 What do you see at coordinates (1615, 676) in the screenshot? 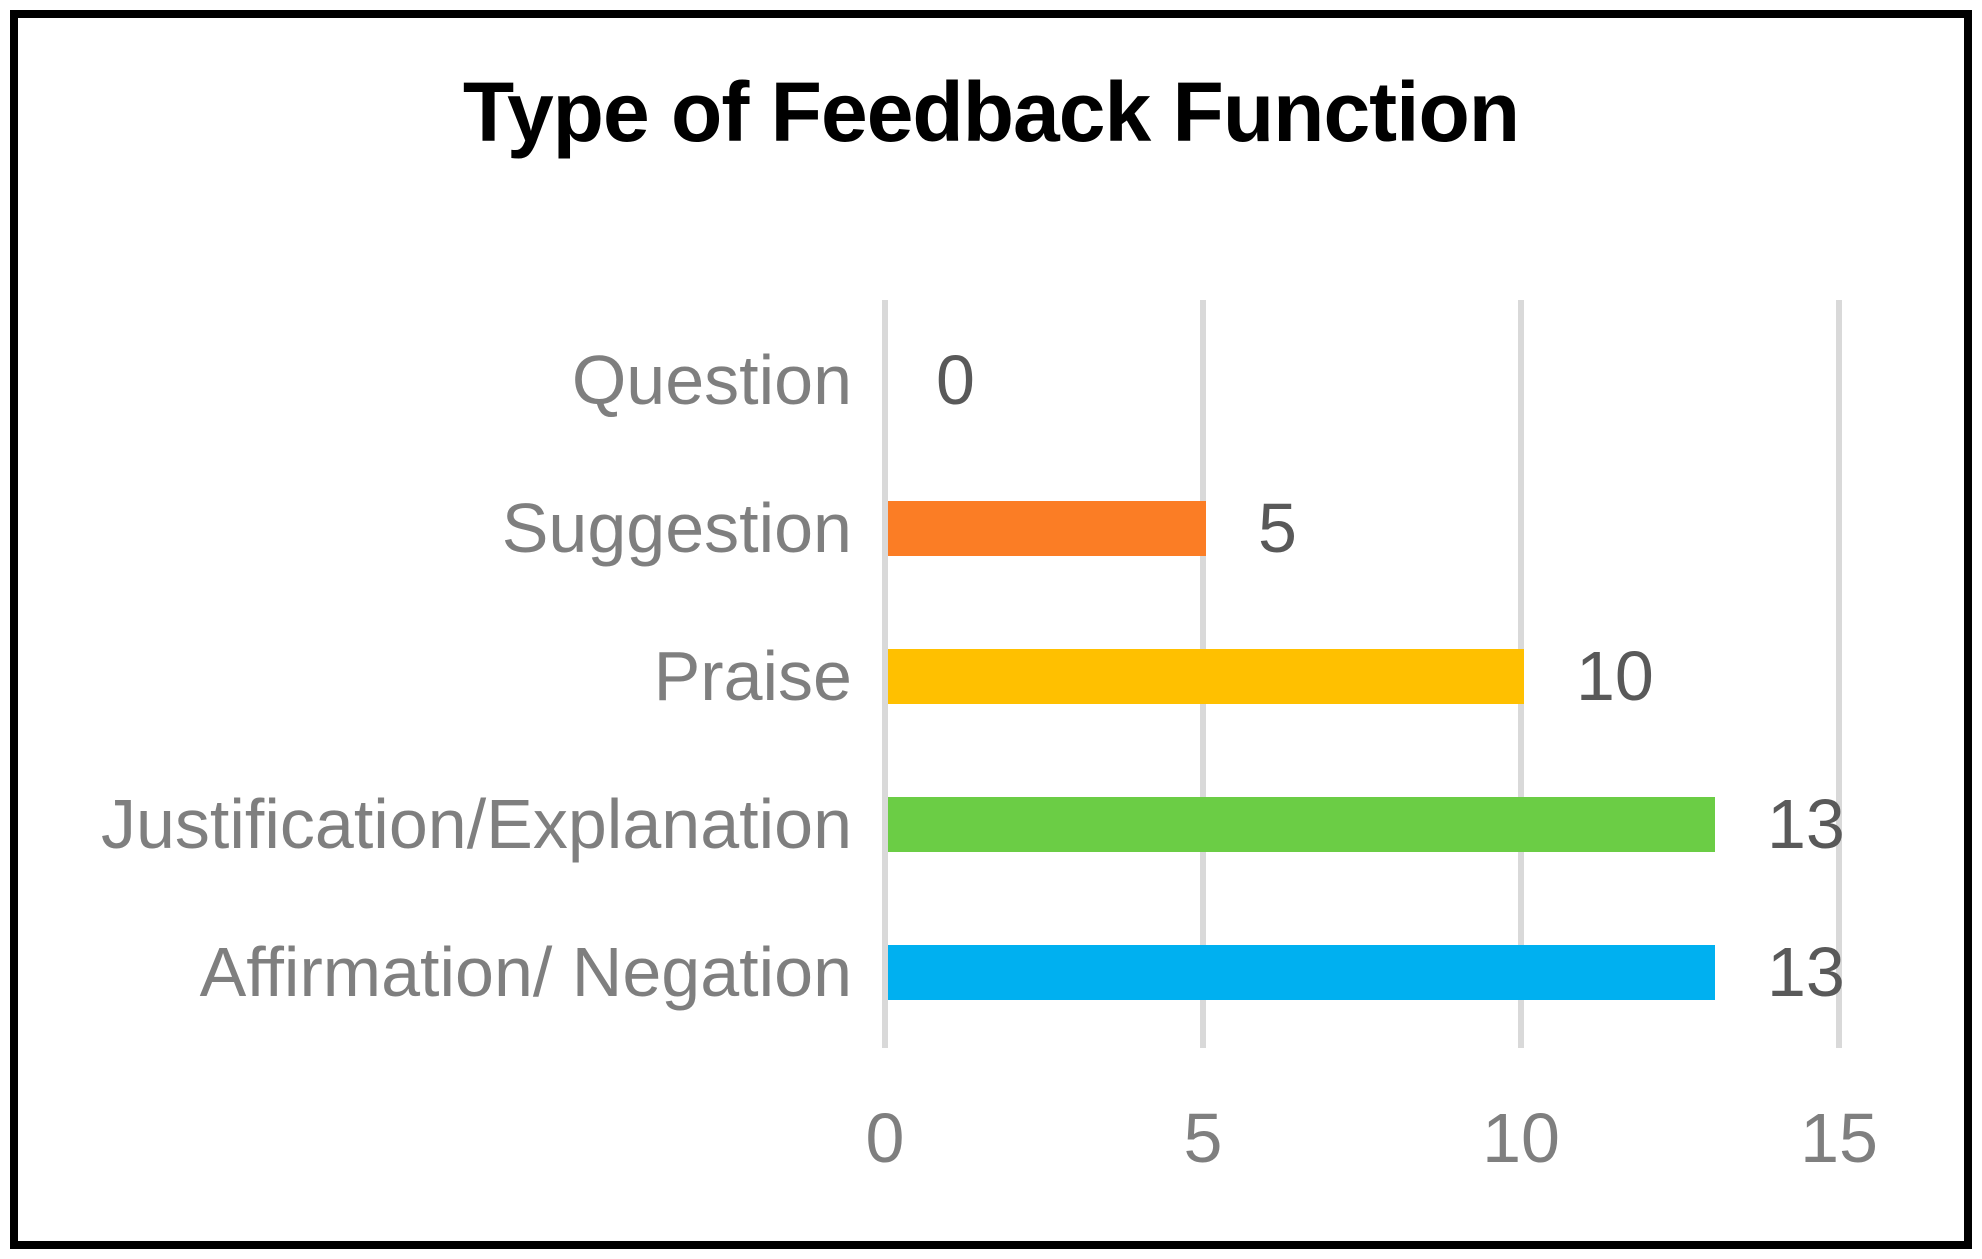
I see `data-label: 10` at bounding box center [1615, 676].